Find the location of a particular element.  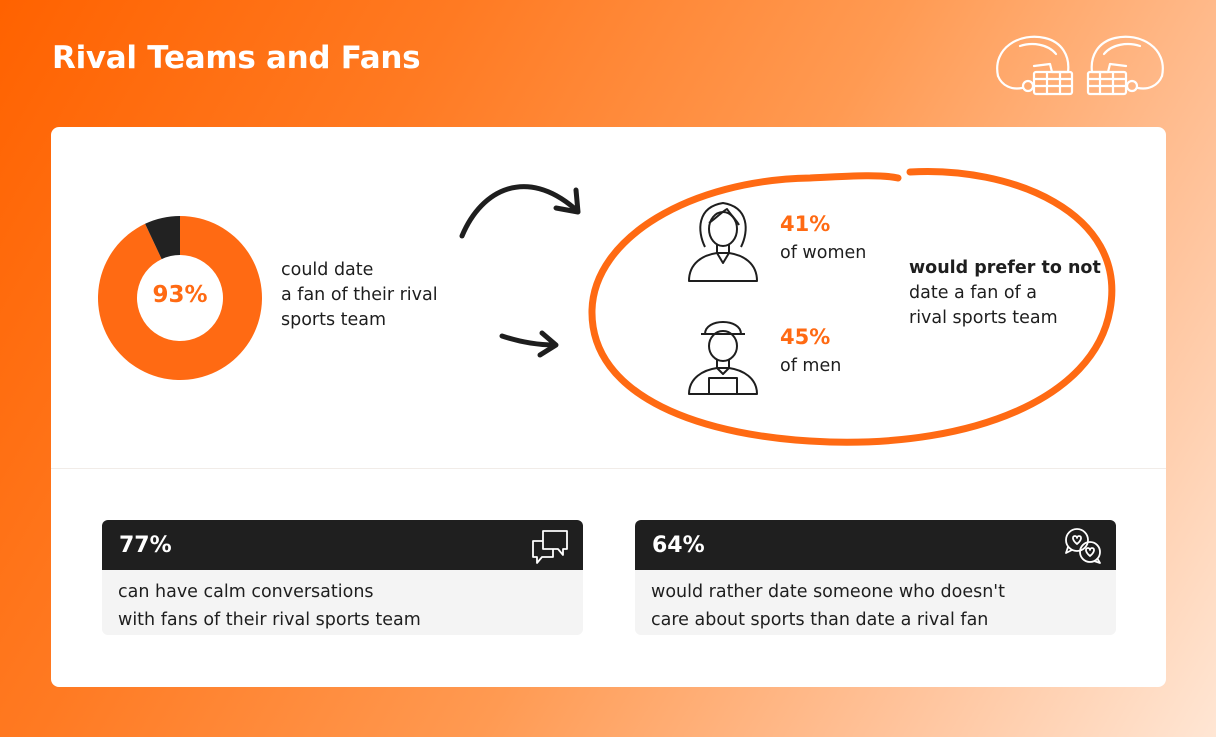

speech-bubbles-icon is located at coordinates (550, 547).